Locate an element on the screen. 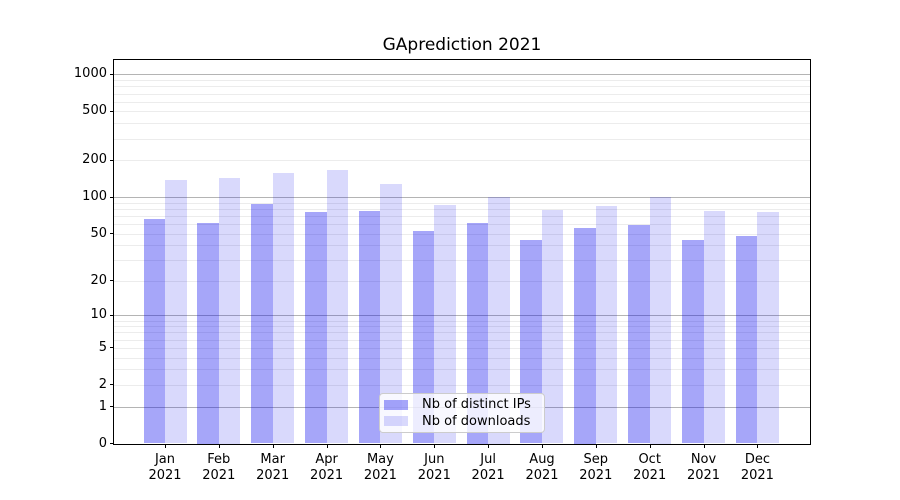 This screenshot has width=900, height=500. bar-distinct-ips-may is located at coordinates (369, 327).